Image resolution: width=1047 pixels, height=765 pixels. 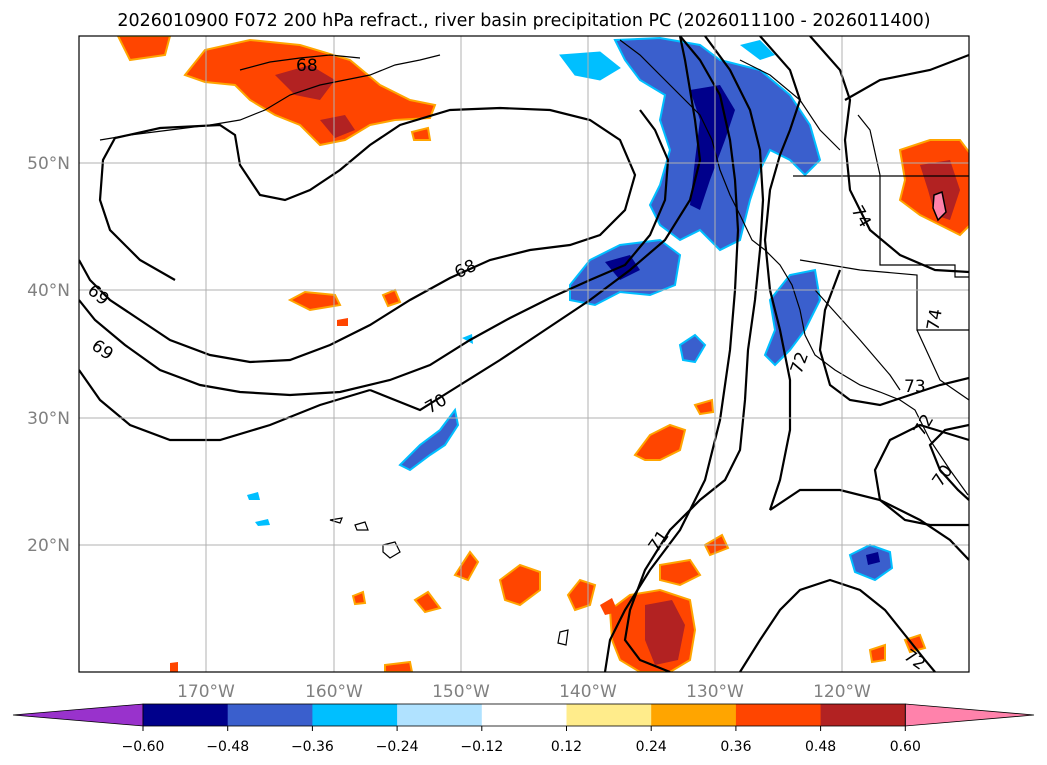 I want to click on lon-label-170w: 170°W, so click(x=206, y=692).